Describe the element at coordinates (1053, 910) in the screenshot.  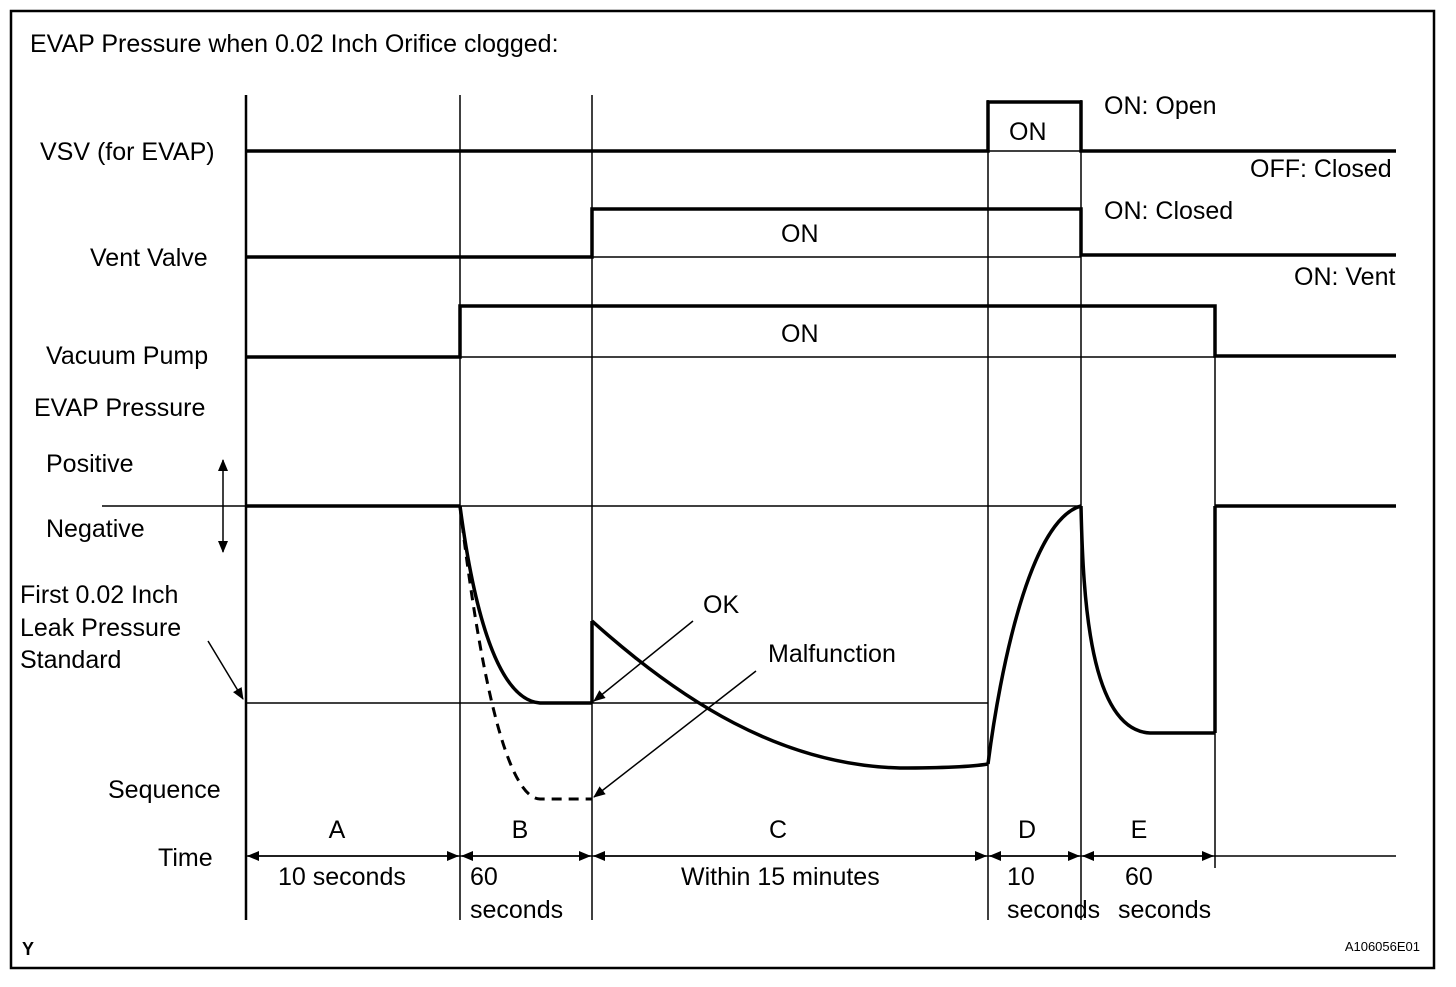
I see `time-label-d-line2: seconds` at that location.